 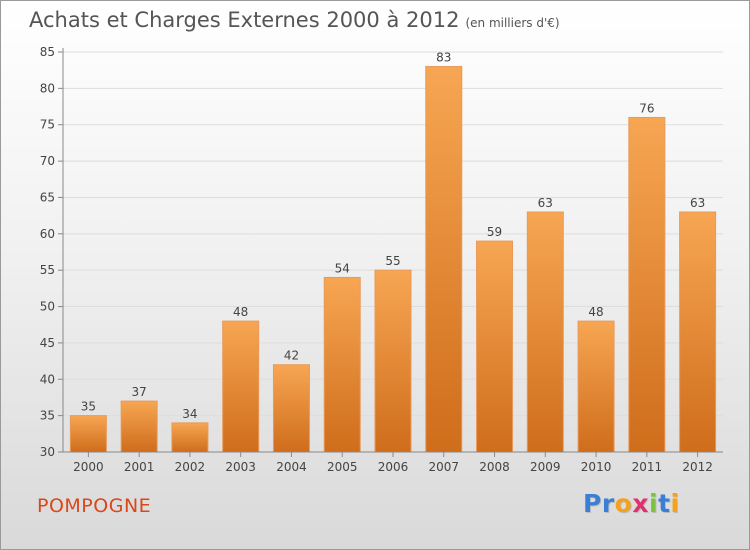 I want to click on bar-value-label: 76, so click(x=646, y=108).